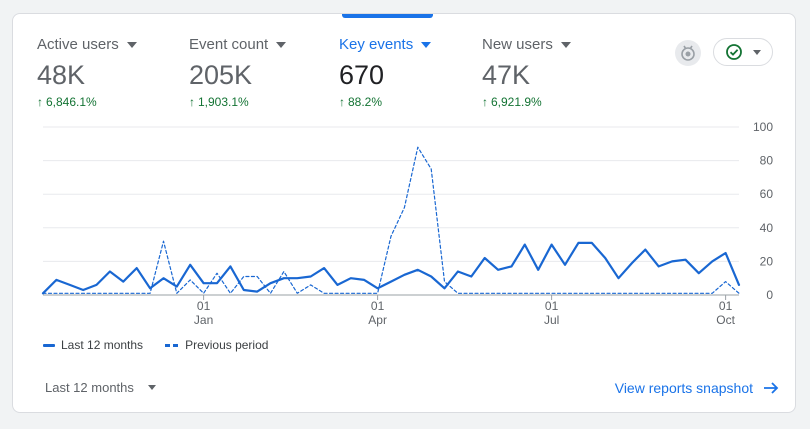  What do you see at coordinates (767, 161) in the screenshot?
I see `y-tick-label: 80` at bounding box center [767, 161].